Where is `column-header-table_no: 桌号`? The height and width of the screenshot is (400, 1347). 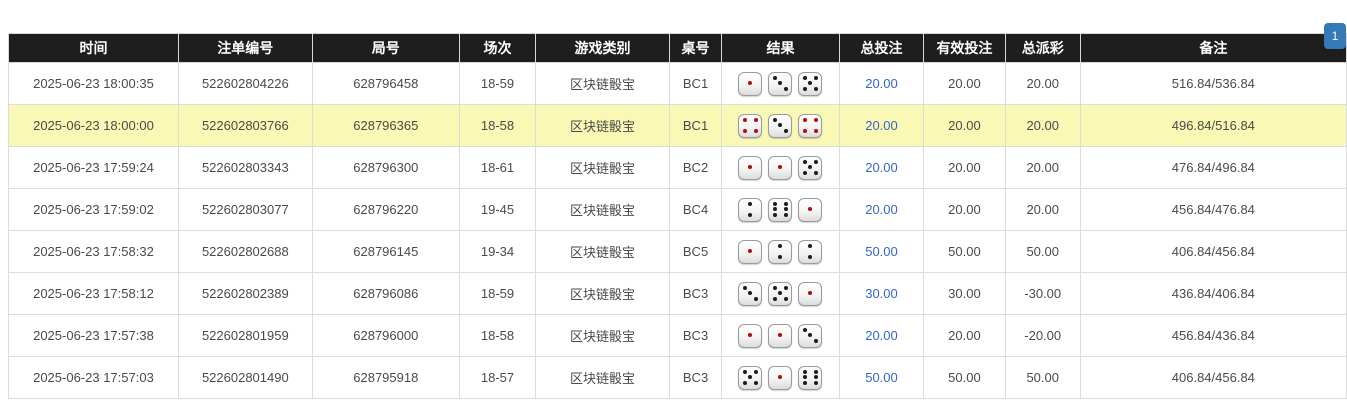 column-header-table_no: 桌号 is located at coordinates (695, 48).